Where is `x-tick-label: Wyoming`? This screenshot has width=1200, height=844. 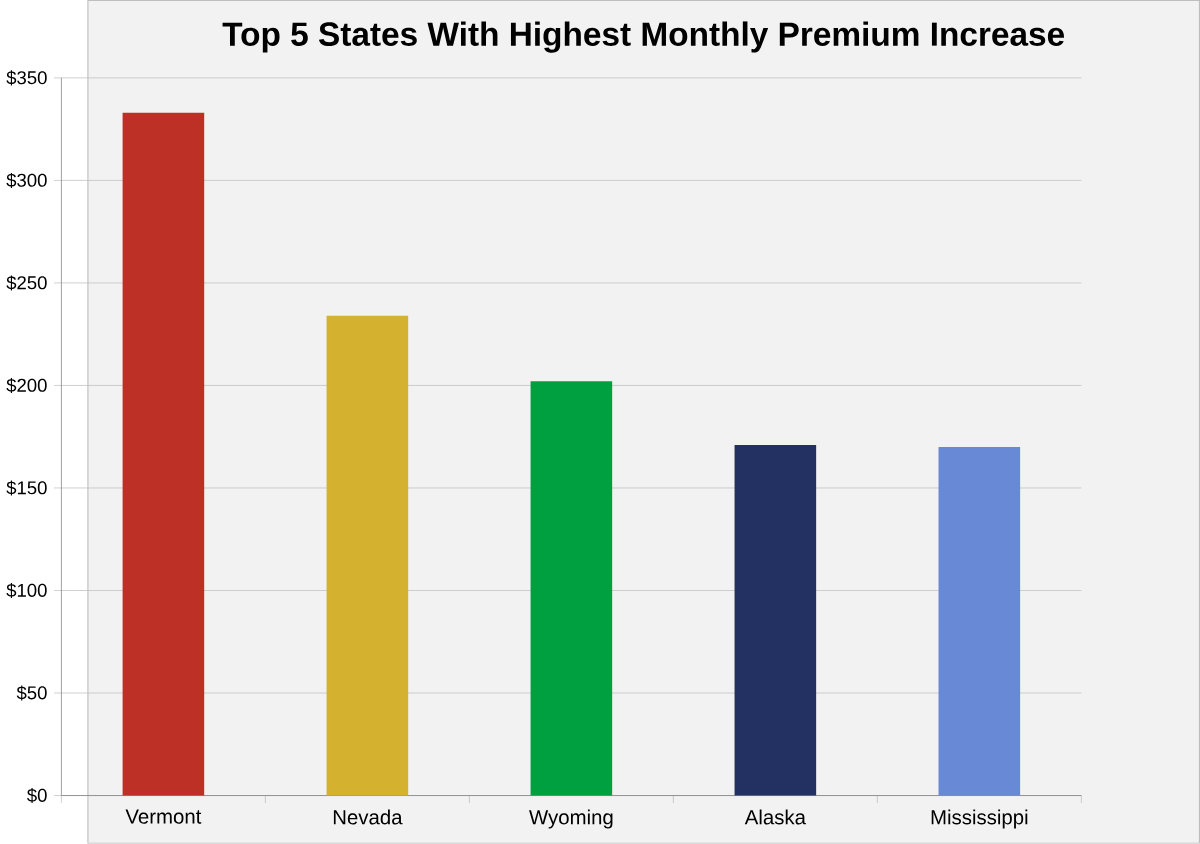
x-tick-label: Wyoming is located at coordinates (571, 819).